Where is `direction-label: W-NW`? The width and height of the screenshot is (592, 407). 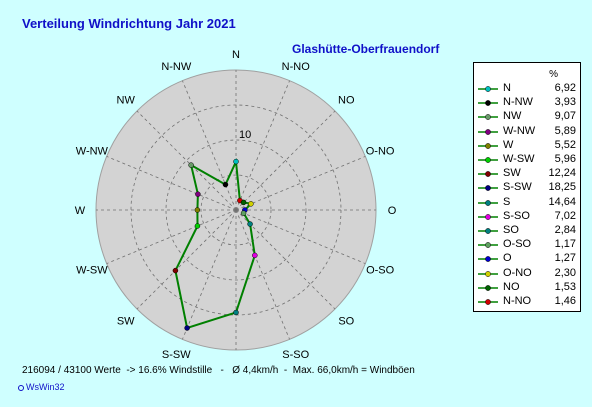 direction-label: W-NW is located at coordinates (92, 151).